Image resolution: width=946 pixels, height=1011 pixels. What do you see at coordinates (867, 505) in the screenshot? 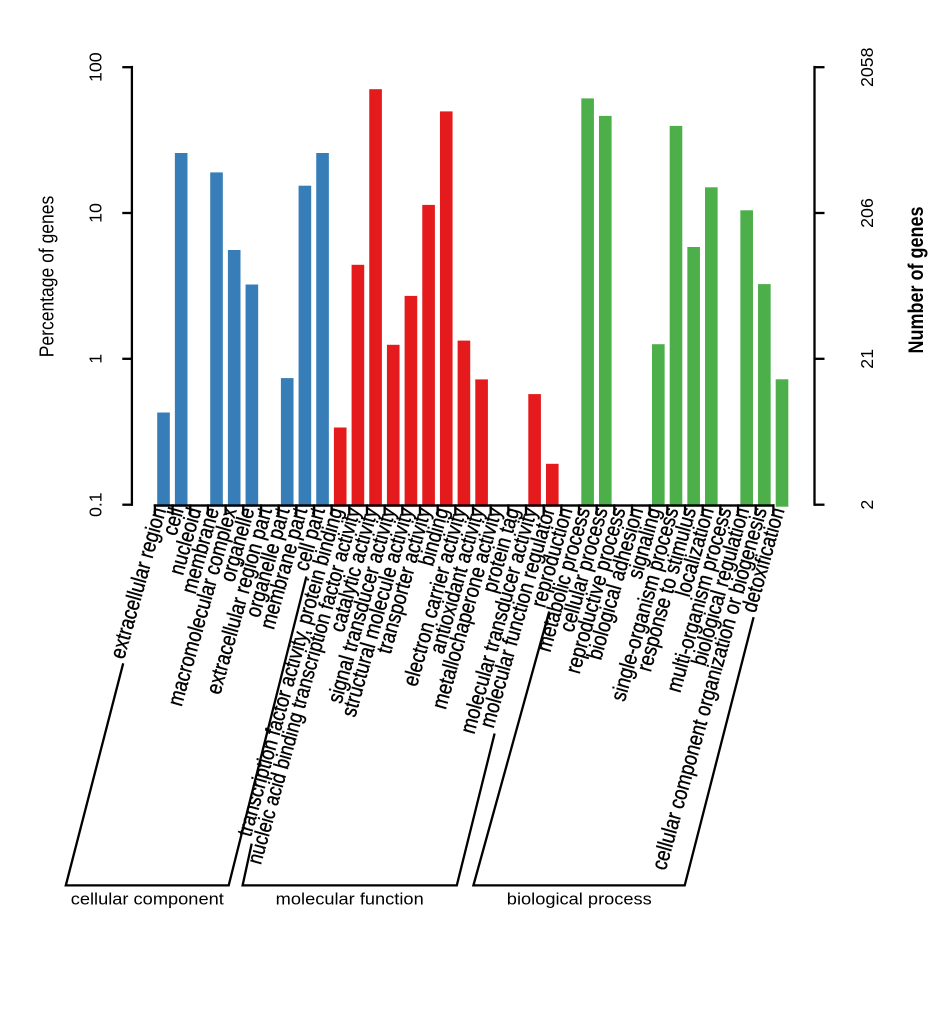
I see `svg-text: 2` at bounding box center [867, 505].